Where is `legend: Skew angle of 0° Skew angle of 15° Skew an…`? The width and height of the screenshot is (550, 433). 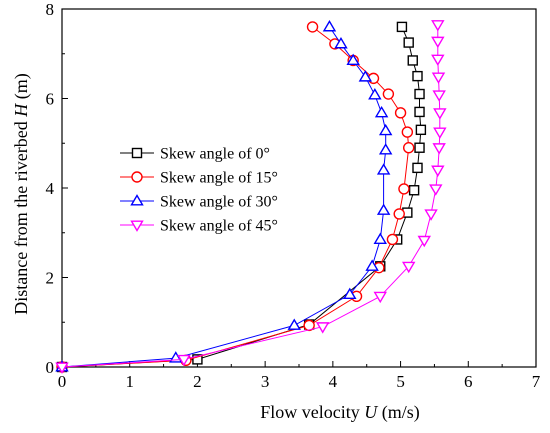
legend: Skew angle of 0° Skew angle of 15° Skew an… is located at coordinates (199, 190).